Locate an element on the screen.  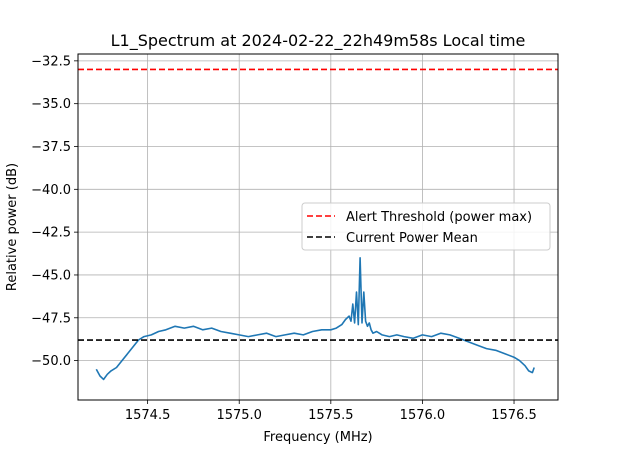
y-tick-label: −37.5 is located at coordinates (51, 147).